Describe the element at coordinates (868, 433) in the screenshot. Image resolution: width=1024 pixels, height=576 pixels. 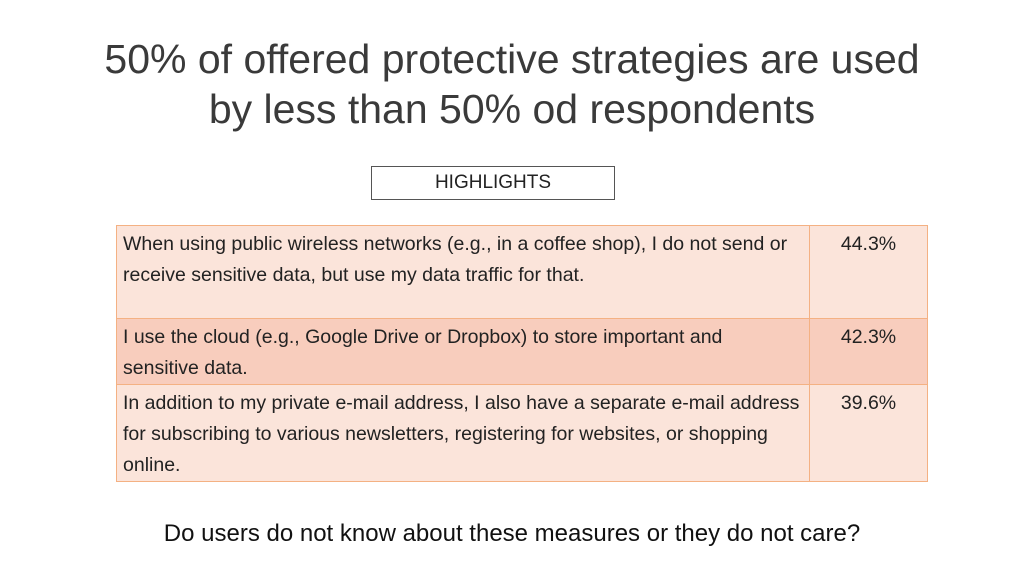
I see `strategy-percent: 39.6%` at that location.